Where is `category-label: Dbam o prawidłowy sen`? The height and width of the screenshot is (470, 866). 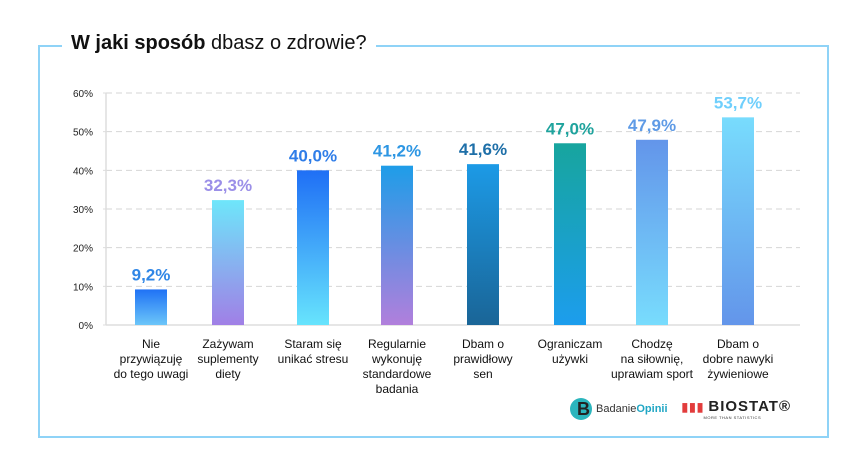 category-label: Dbam o prawidłowy sen is located at coordinates (482, 359).